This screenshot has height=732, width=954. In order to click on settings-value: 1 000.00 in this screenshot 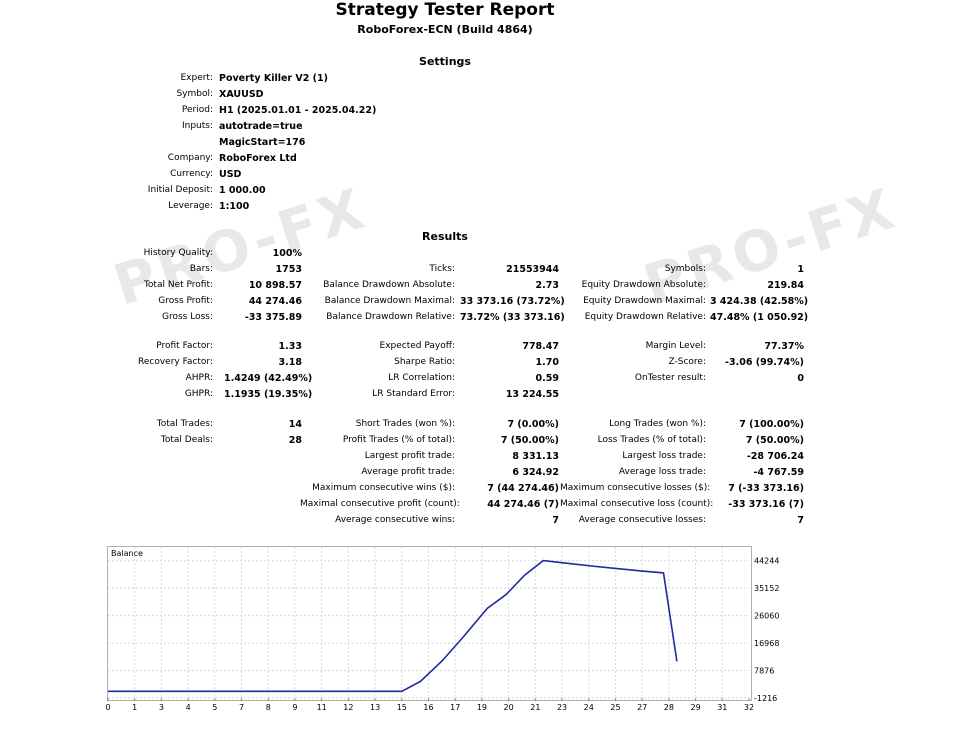, I will do `click(242, 190)`.